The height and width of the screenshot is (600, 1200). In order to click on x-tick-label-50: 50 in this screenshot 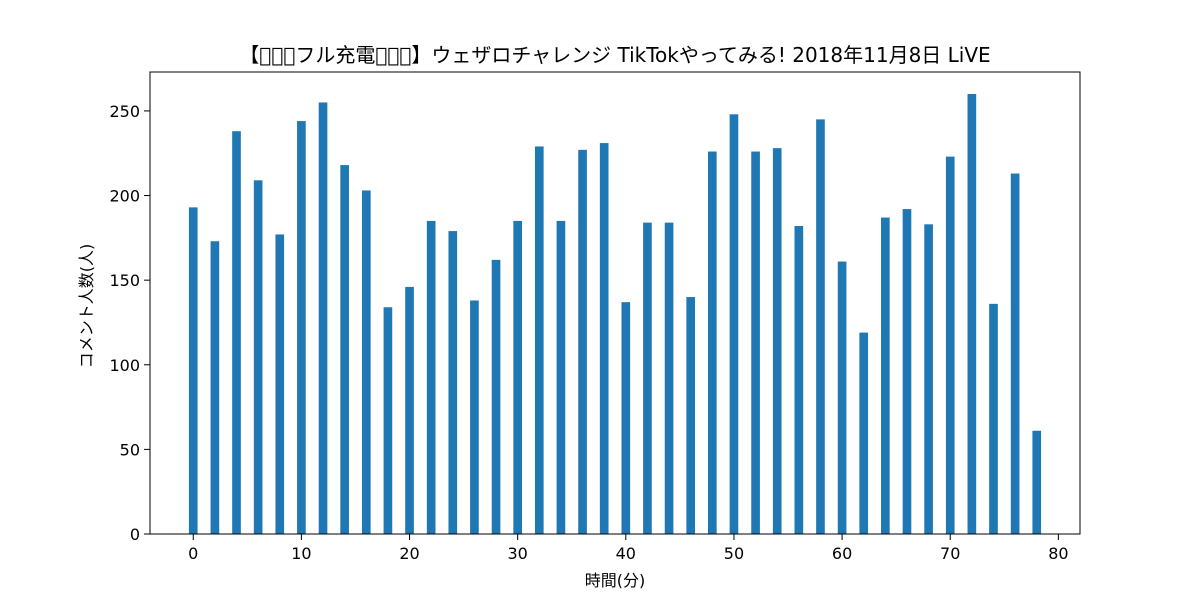, I will do `click(734, 553)`.